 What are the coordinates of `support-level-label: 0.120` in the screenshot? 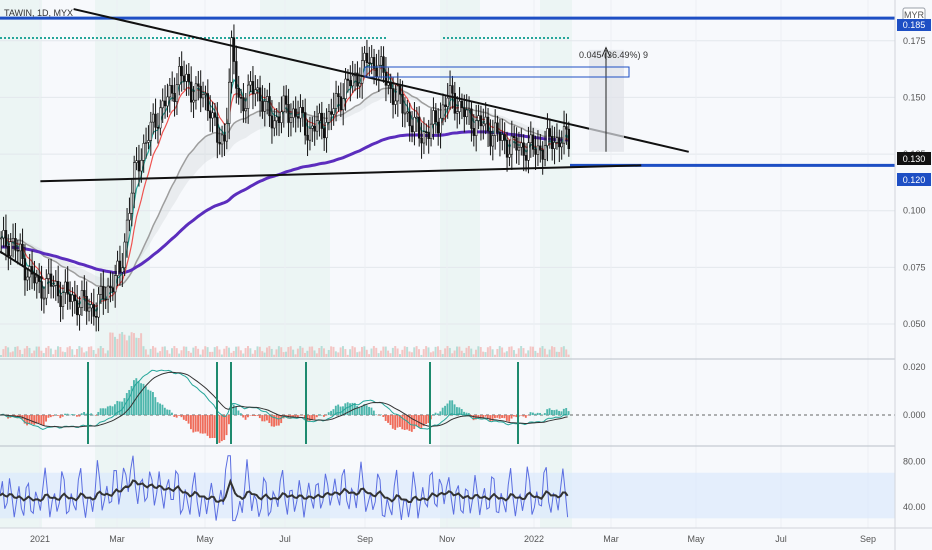 It's located at (914, 180).